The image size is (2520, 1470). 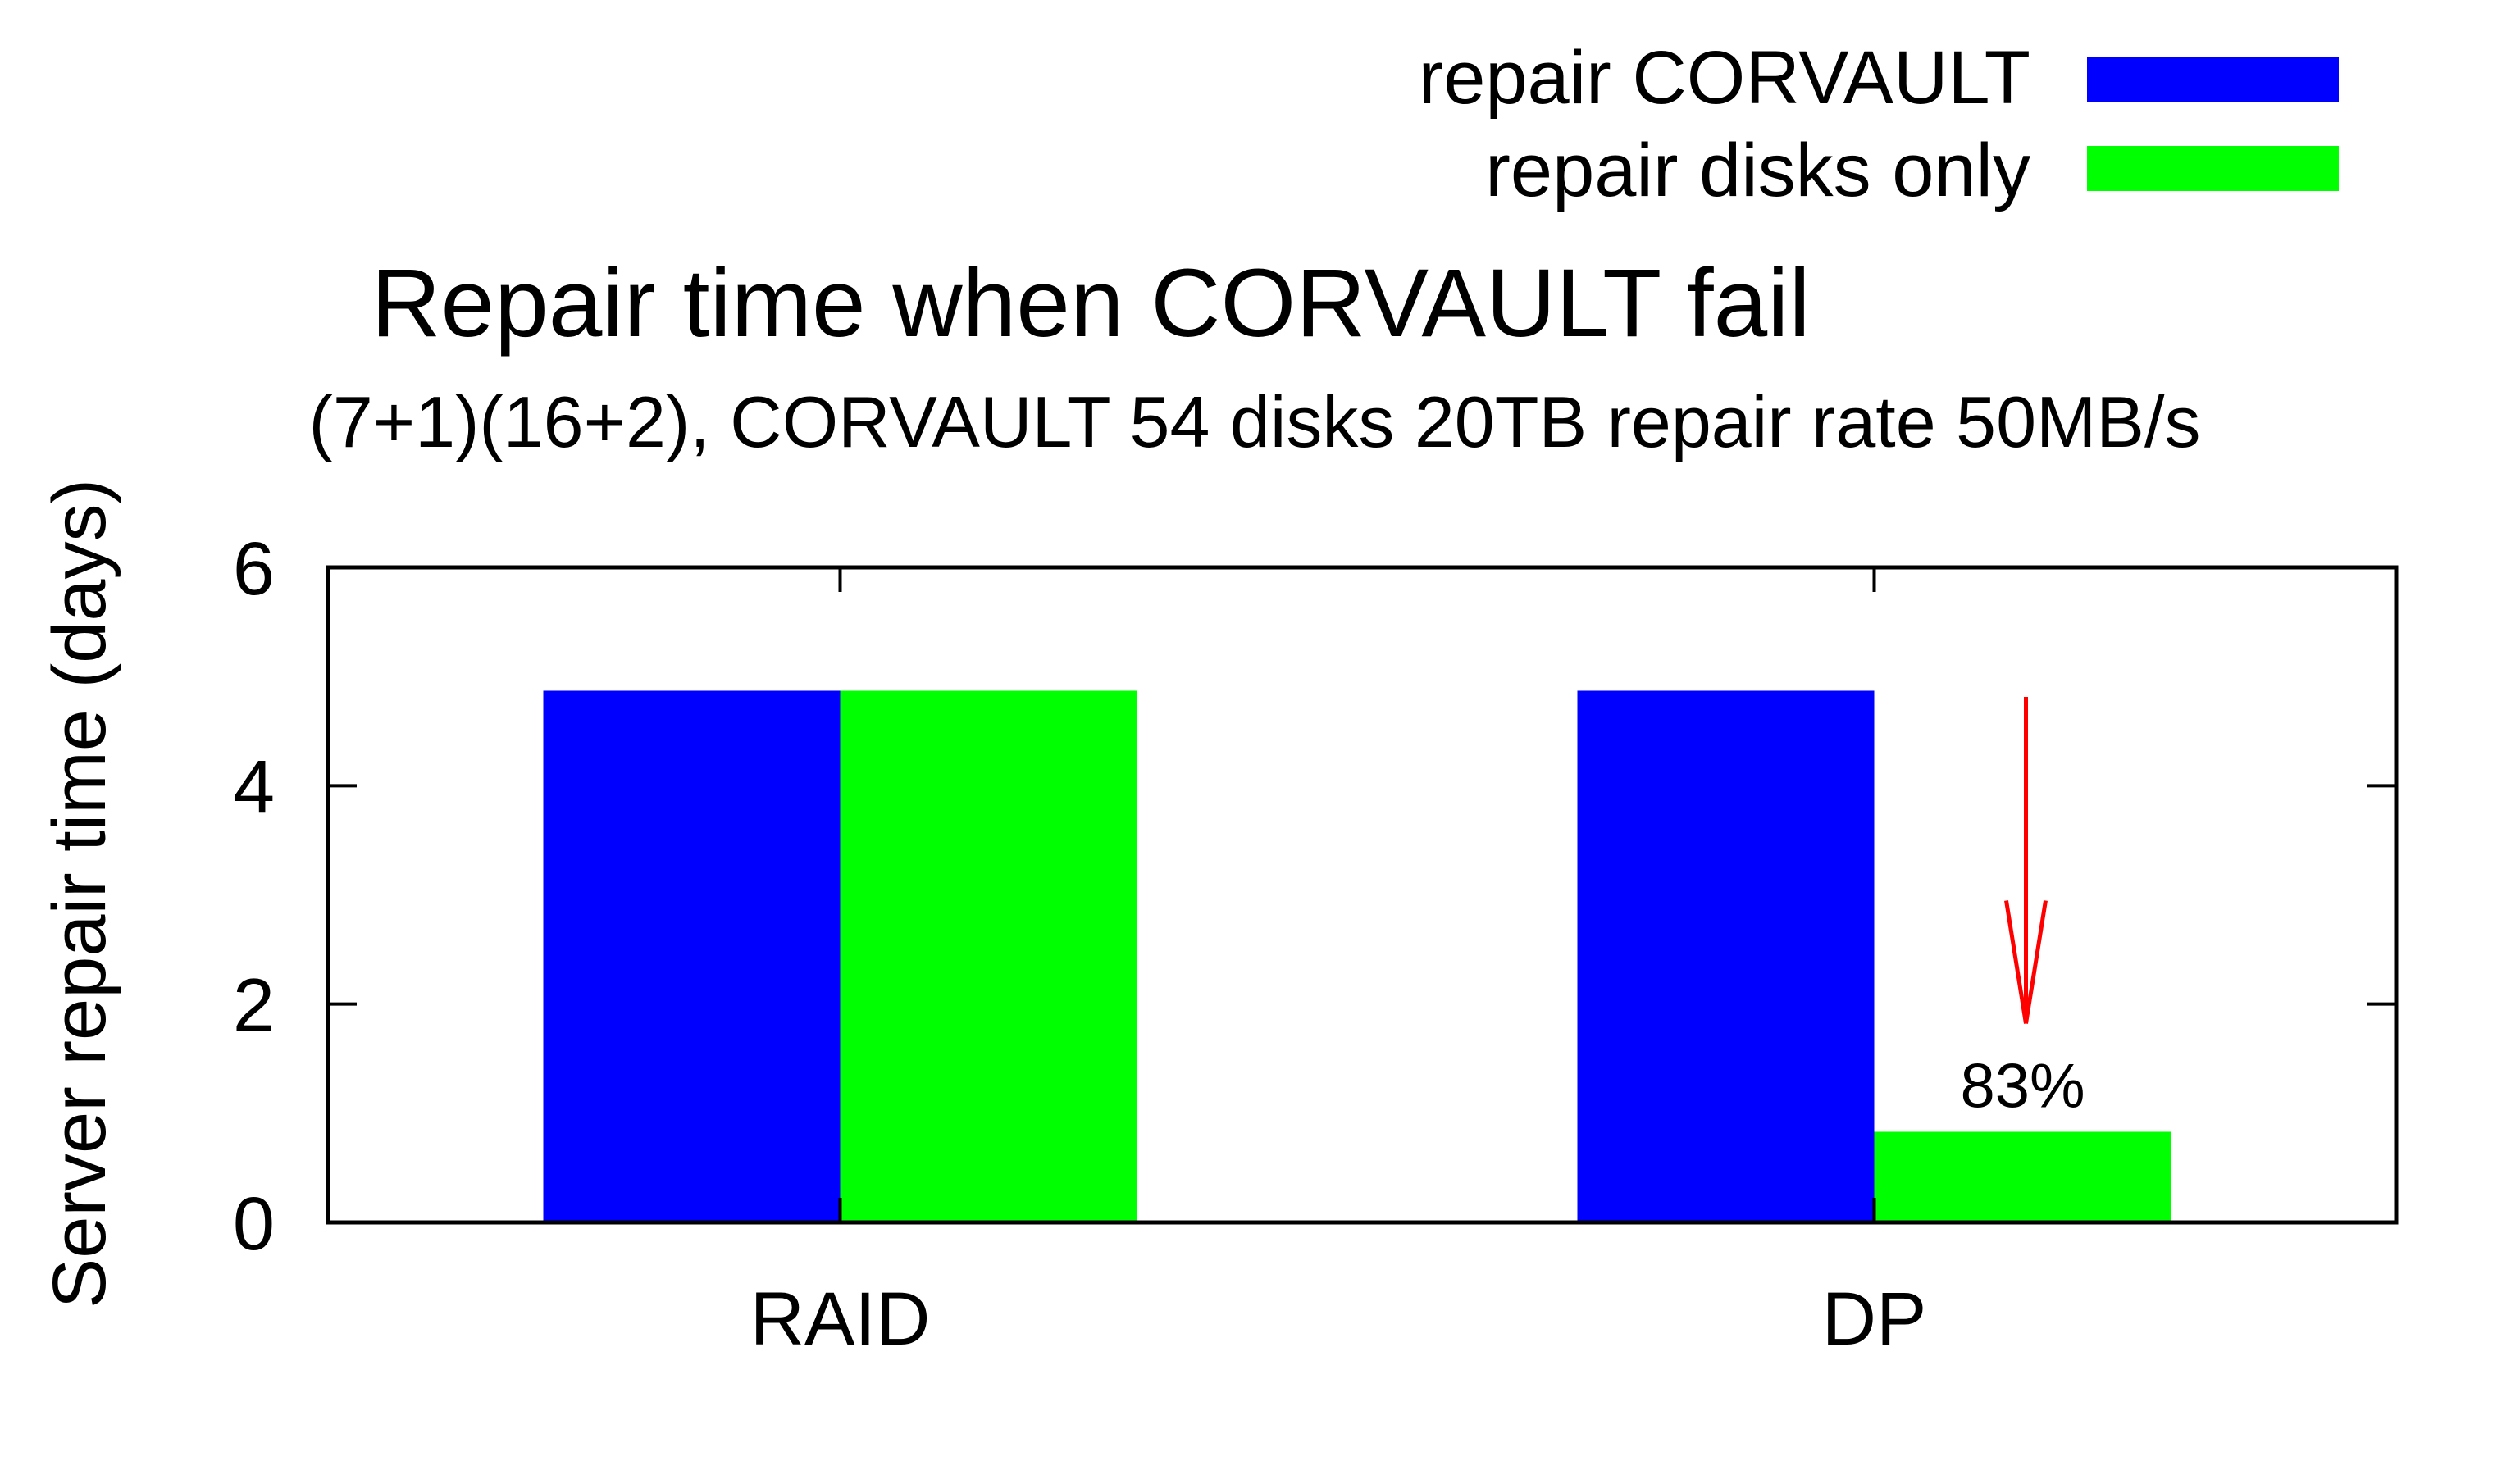 I want to click on x-tick-labels: RAID DP, so click(x=1338, y=1319).